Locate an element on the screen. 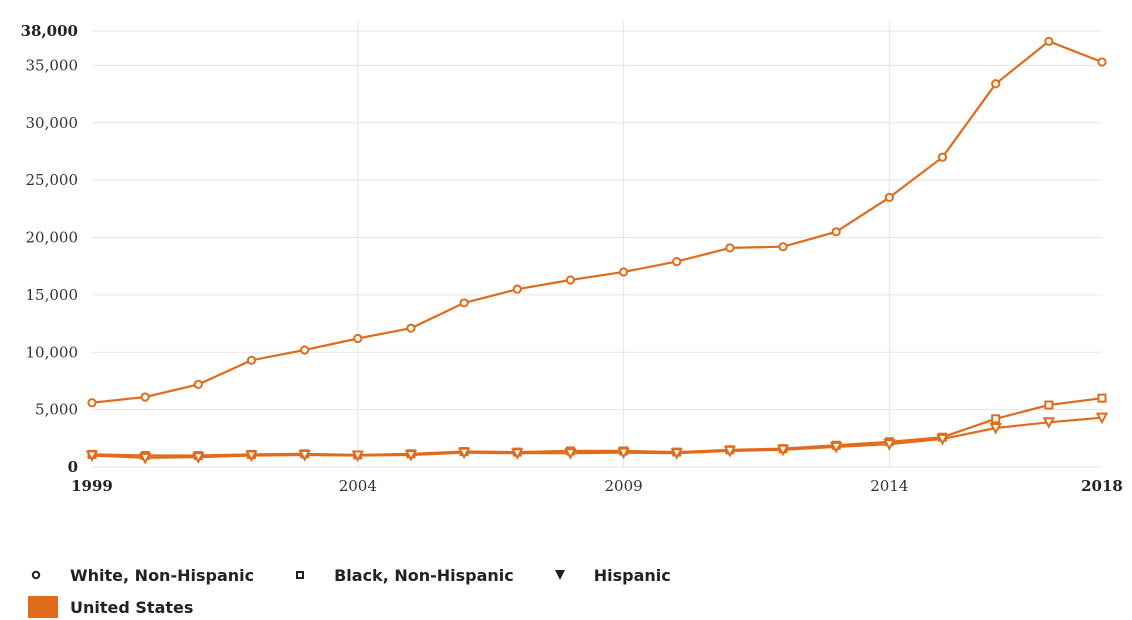 This screenshot has width=1132, height=620. legend-label-region: United States is located at coordinates (132, 607).